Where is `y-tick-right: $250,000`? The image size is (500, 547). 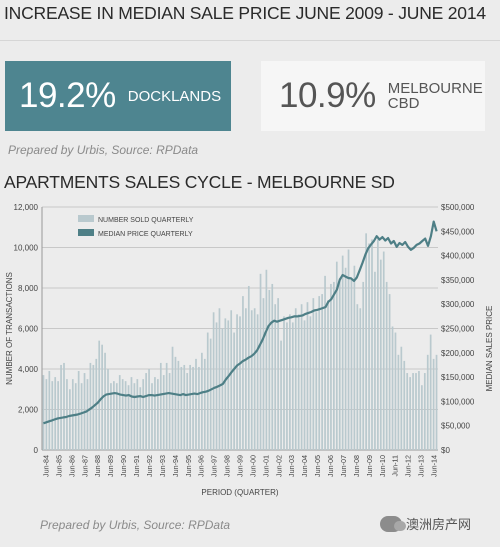
y-tick-right: $250,000 is located at coordinates (458, 329).